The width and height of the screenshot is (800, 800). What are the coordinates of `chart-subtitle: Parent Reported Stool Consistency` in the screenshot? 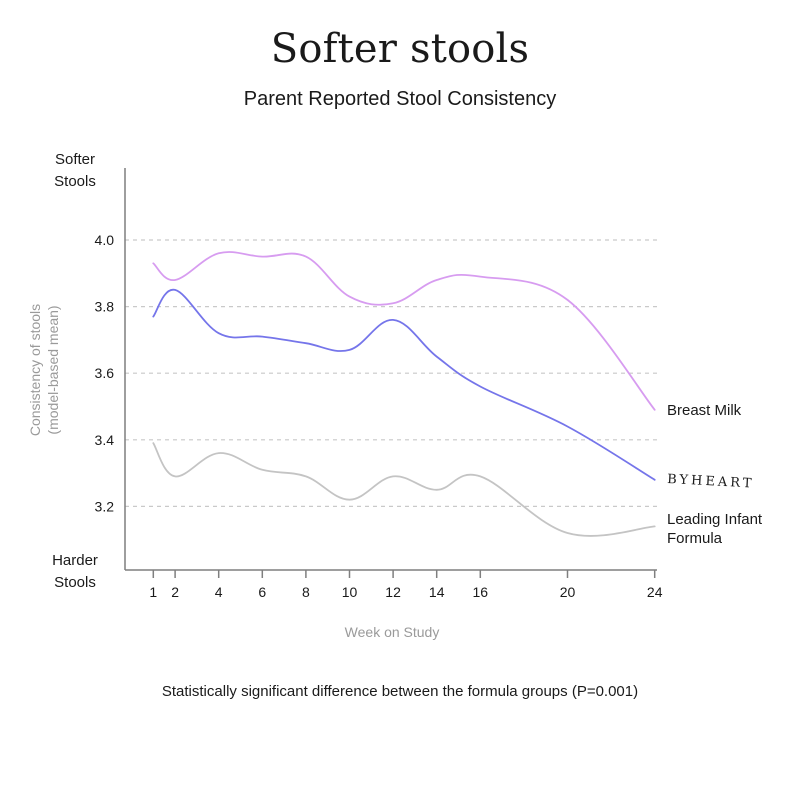 It's located at (400, 99).